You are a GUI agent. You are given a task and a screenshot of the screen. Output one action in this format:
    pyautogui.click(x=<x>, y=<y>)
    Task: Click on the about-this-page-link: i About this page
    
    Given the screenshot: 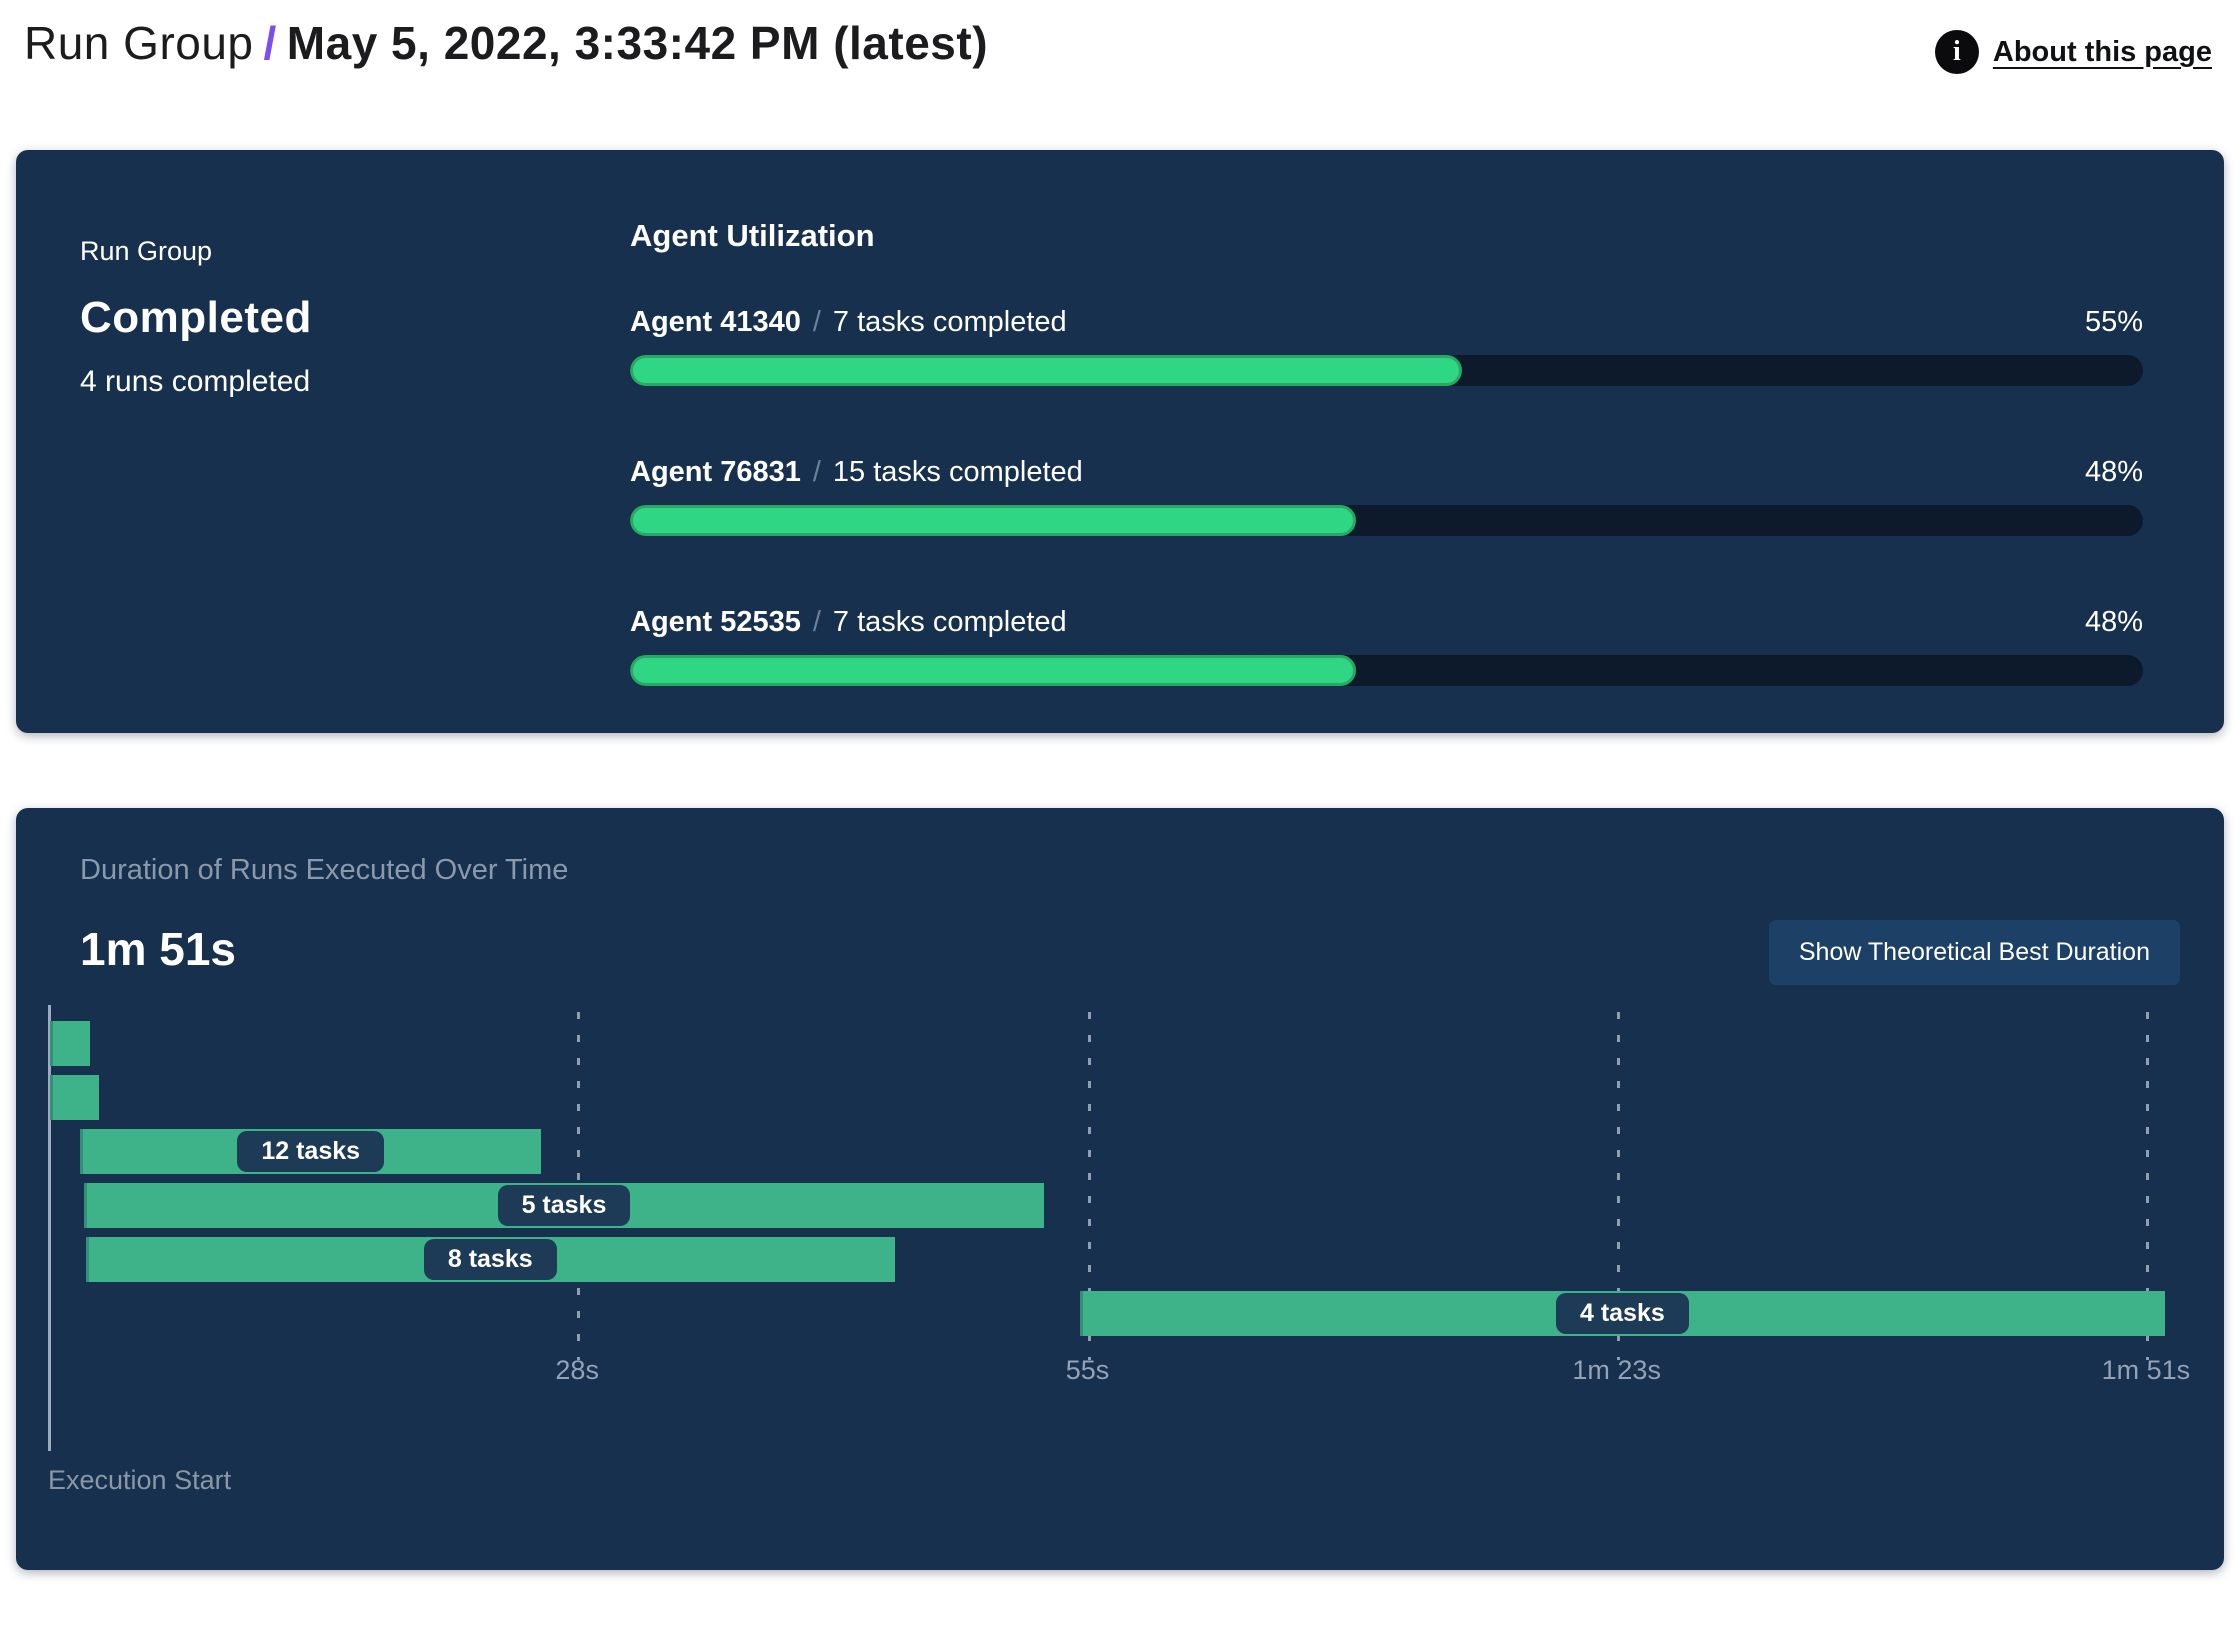 What is the action you would take?
    pyautogui.click(x=2073, y=52)
    